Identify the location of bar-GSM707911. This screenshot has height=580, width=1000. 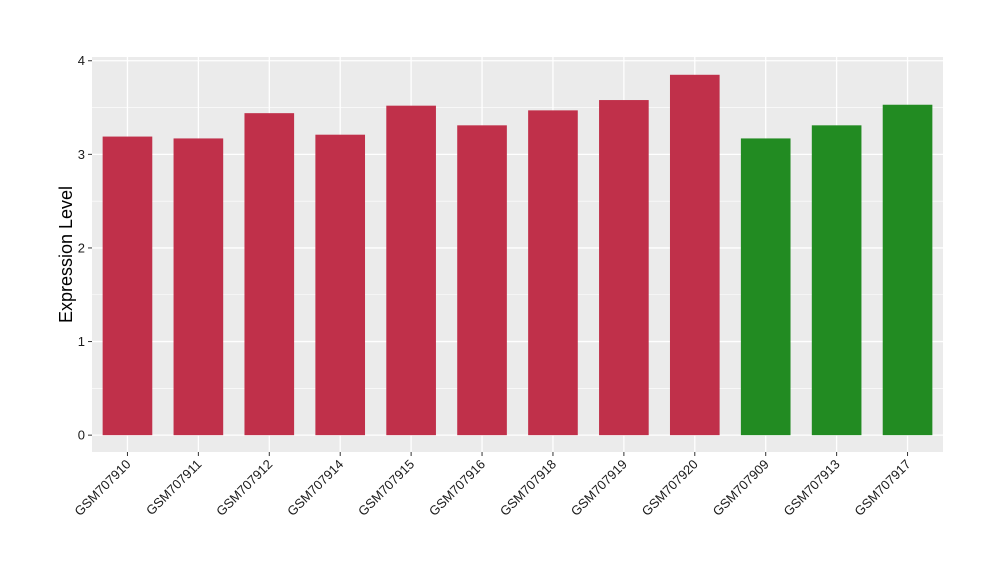
(198, 287).